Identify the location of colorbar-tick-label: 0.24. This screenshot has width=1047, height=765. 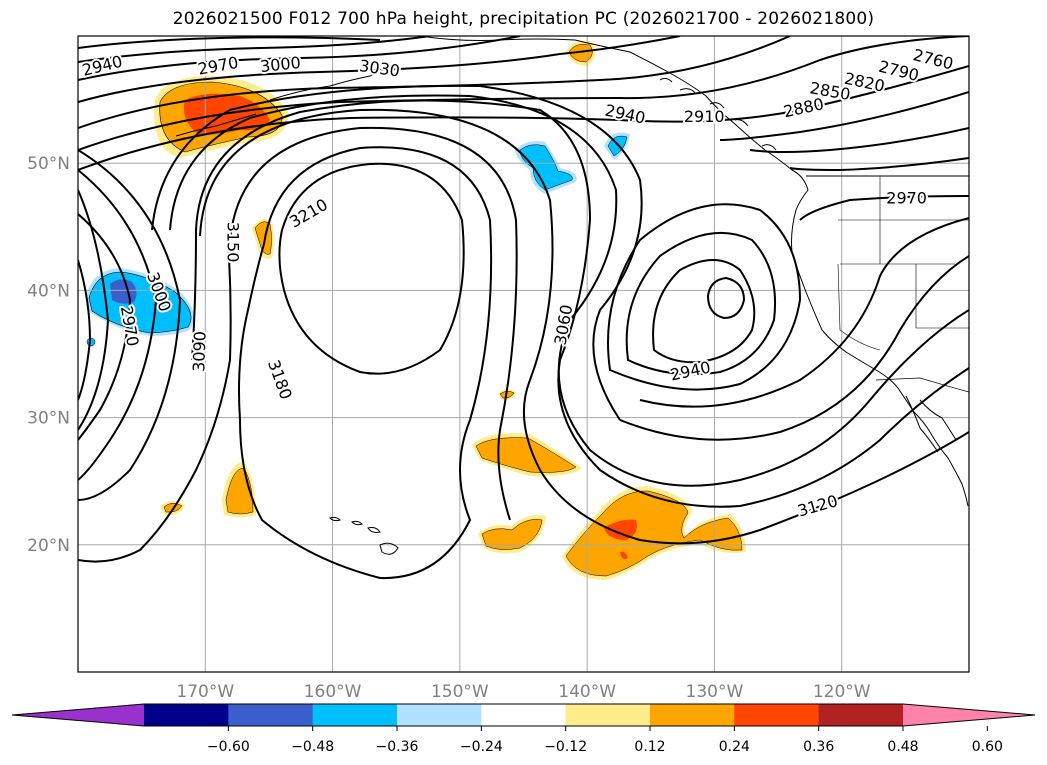
(734, 747).